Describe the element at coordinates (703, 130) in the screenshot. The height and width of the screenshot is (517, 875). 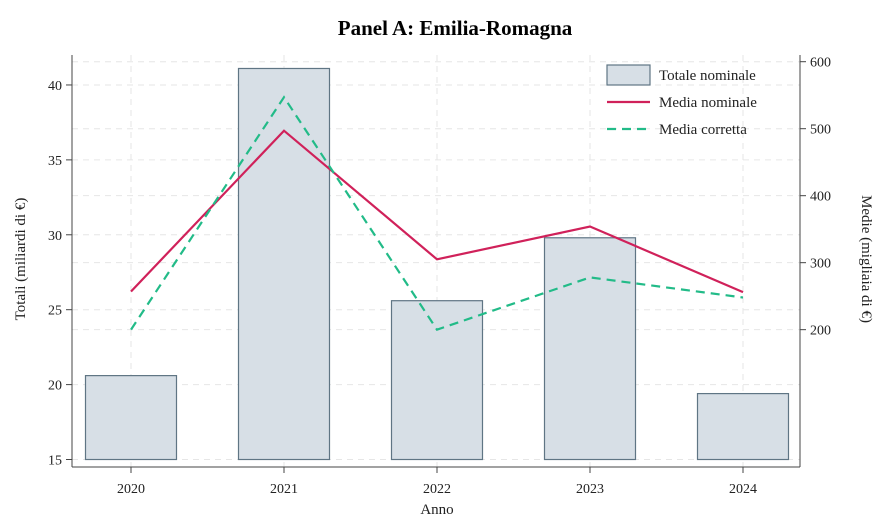
I see `legend-media-corretta-label: Media corretta` at that location.